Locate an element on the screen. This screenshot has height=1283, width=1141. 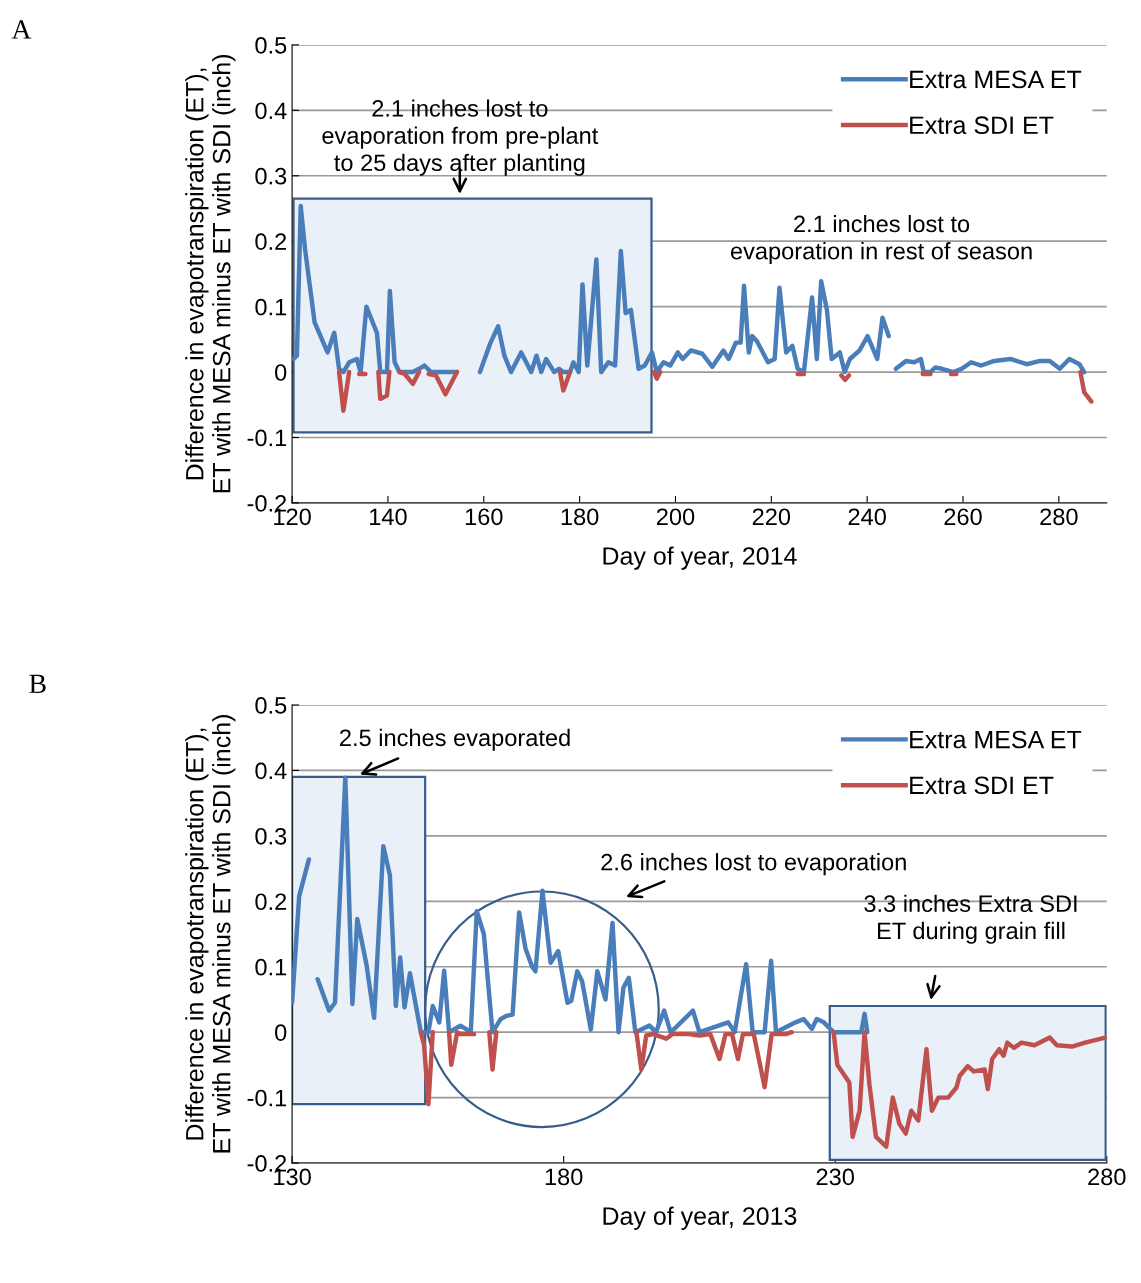
x-tick-label: 240 is located at coordinates (867, 517).